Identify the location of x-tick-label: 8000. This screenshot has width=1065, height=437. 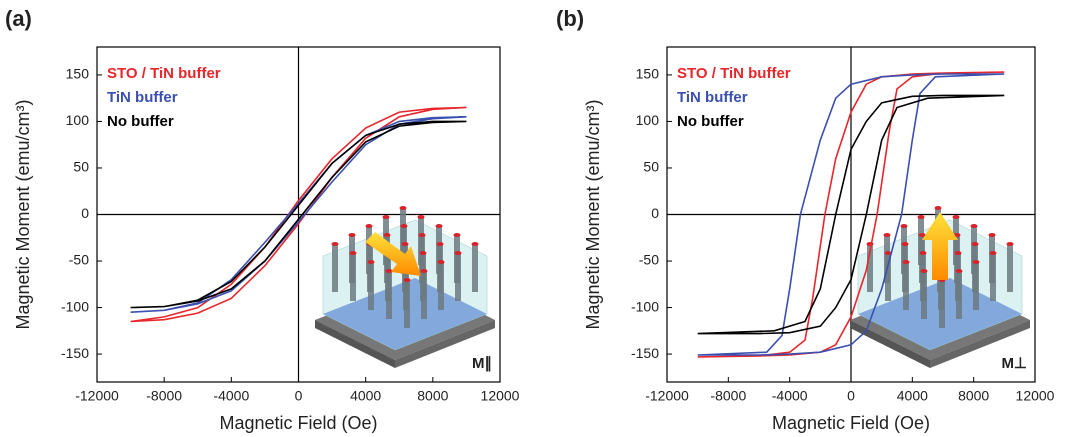
(973, 396).